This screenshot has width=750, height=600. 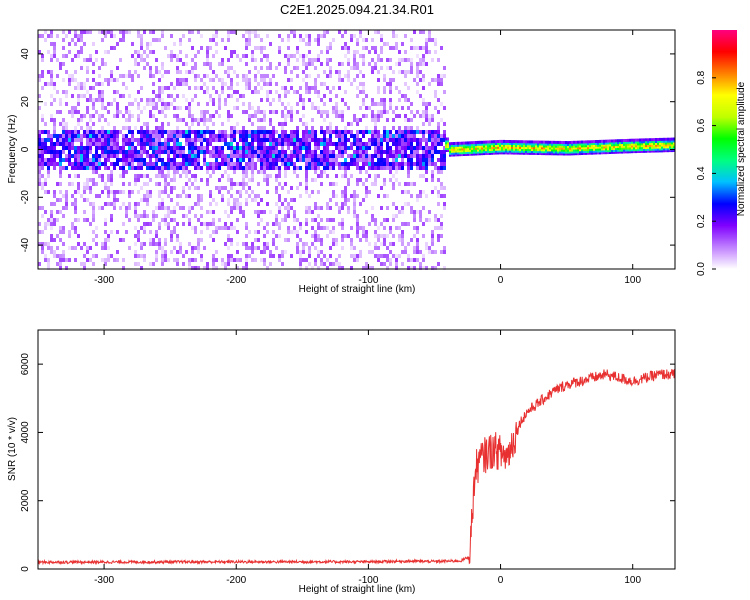 I want to click on snr-x-tick-label: -200, so click(x=236, y=580).